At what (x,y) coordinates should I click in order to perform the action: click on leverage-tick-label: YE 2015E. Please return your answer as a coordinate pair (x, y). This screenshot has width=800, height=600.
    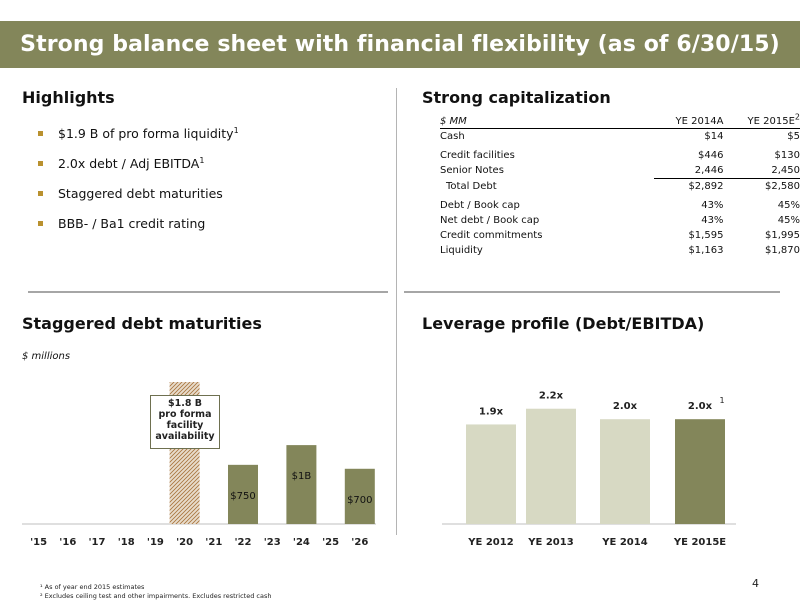
    Looking at the image, I should click on (699, 542).